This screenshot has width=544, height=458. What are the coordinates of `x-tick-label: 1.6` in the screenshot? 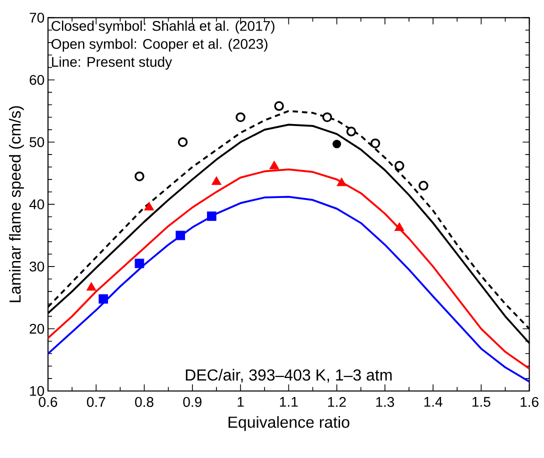 It's located at (529, 402).